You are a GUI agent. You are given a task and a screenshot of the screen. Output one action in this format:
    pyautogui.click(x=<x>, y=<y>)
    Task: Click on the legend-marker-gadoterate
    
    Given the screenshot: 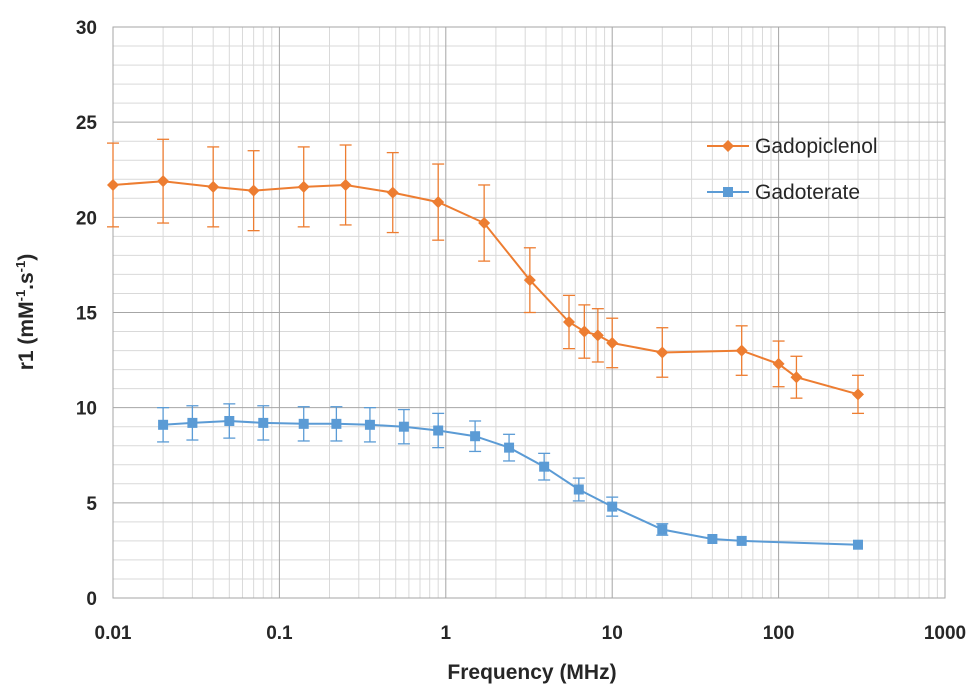 What is the action you would take?
    pyautogui.click(x=728, y=192)
    